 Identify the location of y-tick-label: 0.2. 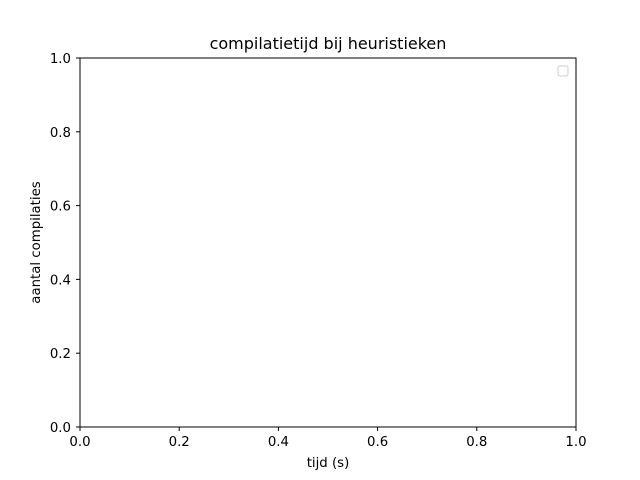
(60, 354).